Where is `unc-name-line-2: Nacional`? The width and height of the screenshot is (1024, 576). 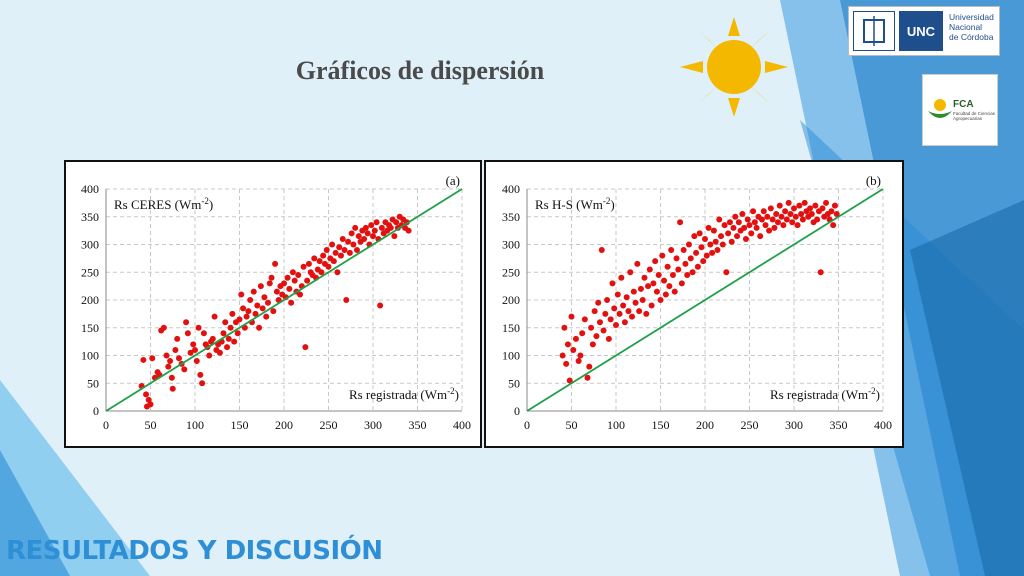 unc-name-line-2: Nacional is located at coordinates (966, 27).